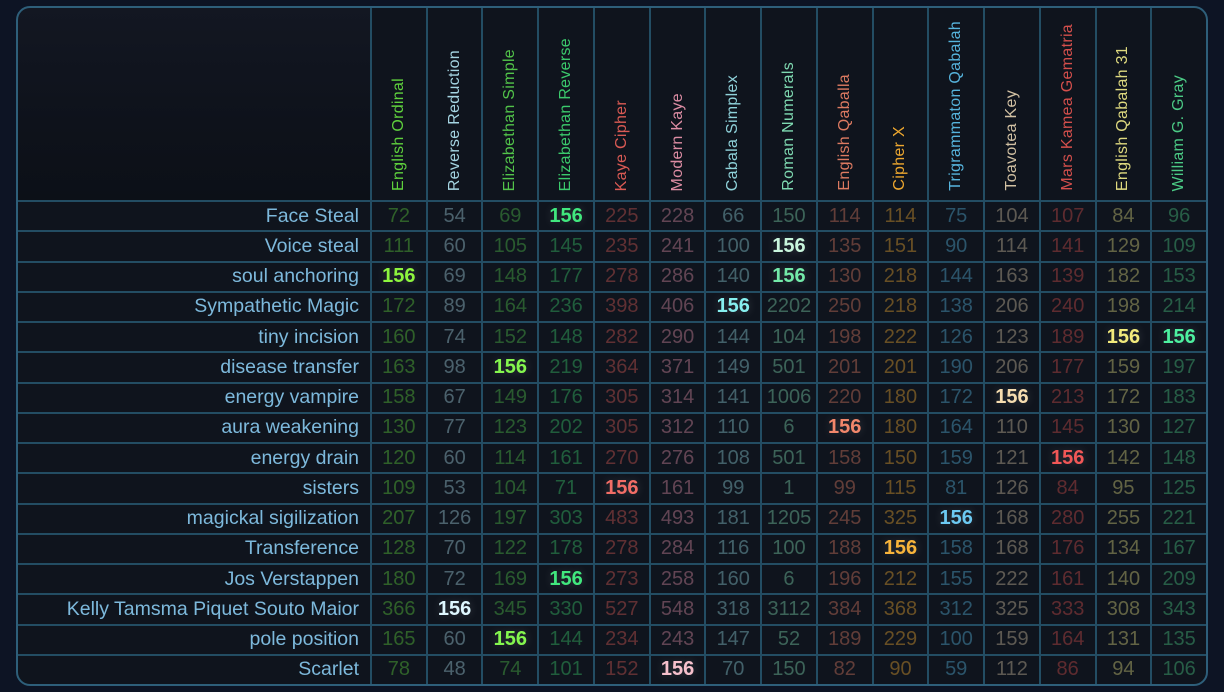  Describe the element at coordinates (454, 367) in the screenshot. I see `value-cell: 98` at that location.